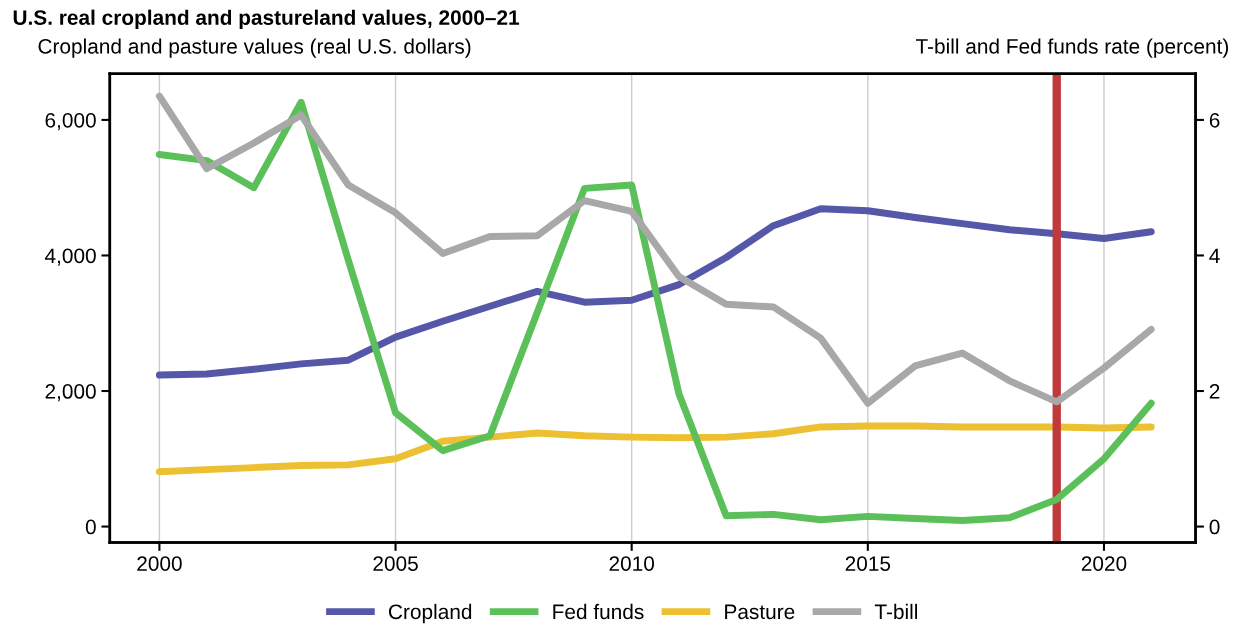  I want to click on x-tick-label: 2020, so click(1104, 563).